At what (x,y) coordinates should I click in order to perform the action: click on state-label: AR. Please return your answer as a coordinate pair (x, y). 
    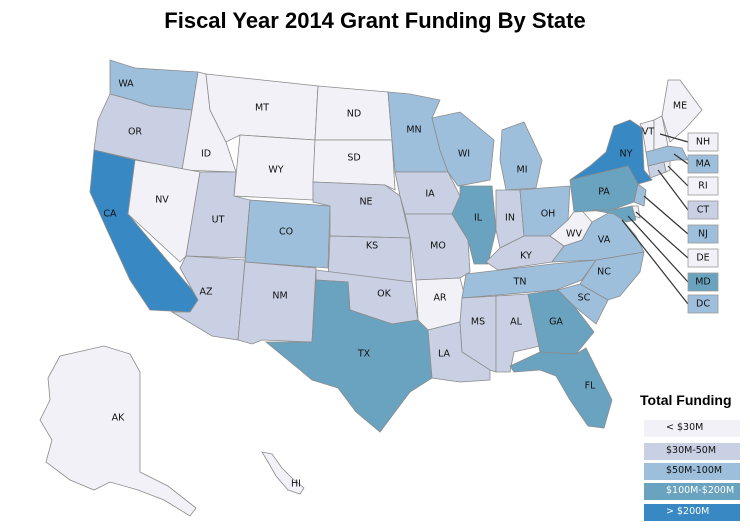
    Looking at the image, I should click on (439, 298).